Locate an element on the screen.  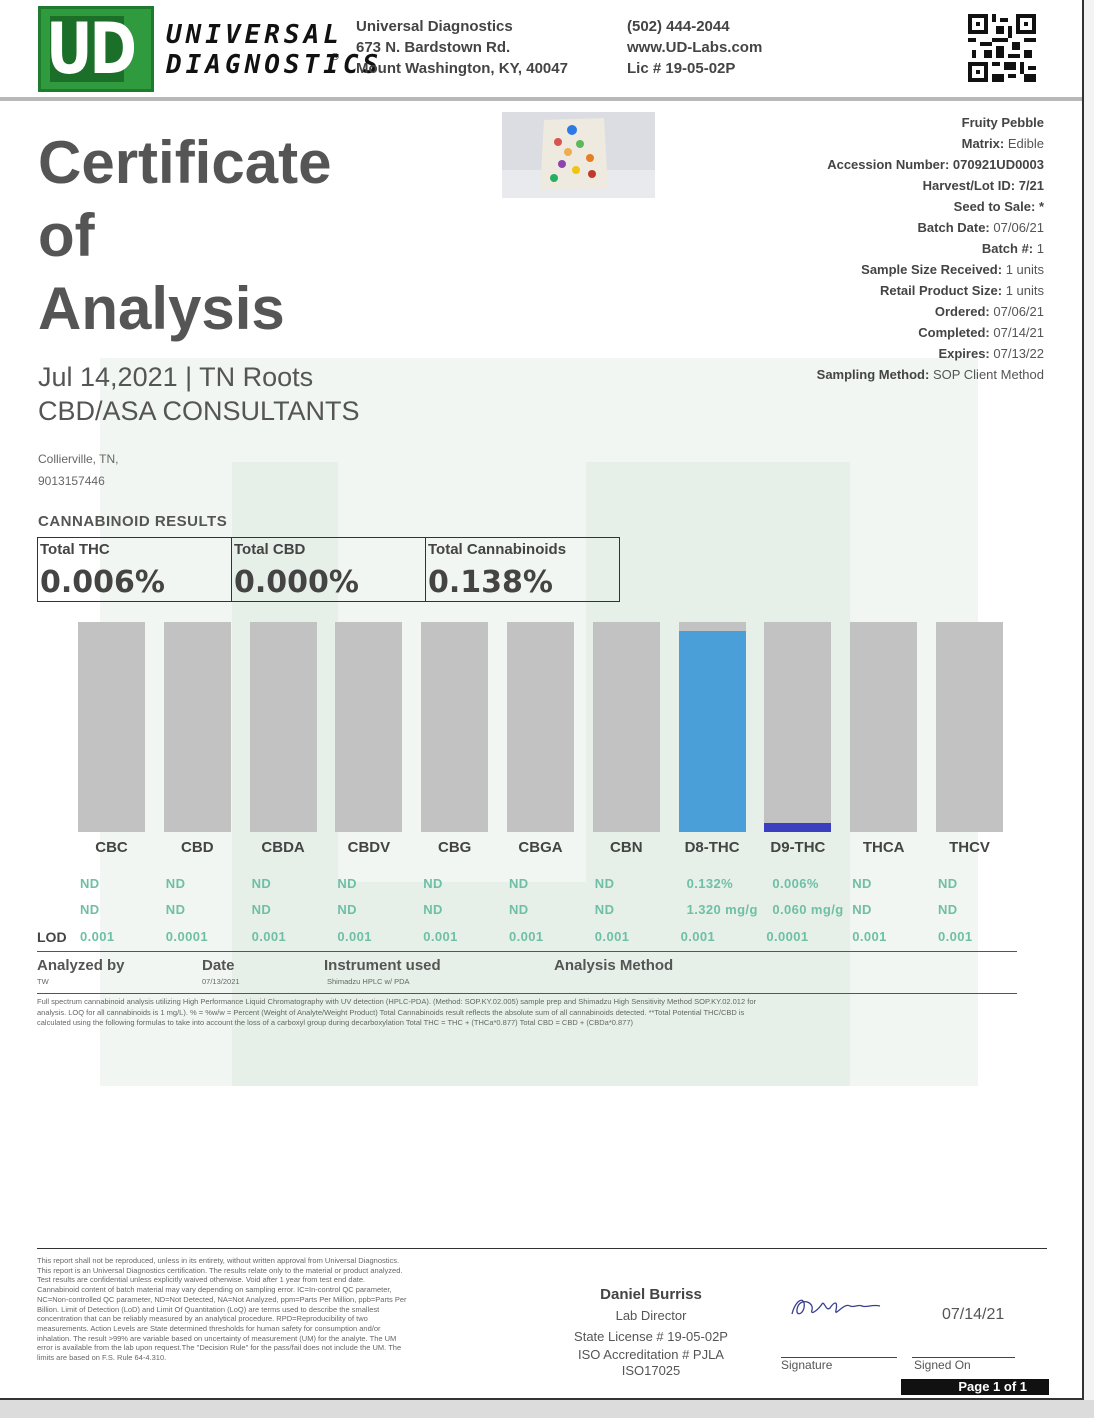
total-thc-box: Total THC 0.006% is located at coordinates (134, 569).